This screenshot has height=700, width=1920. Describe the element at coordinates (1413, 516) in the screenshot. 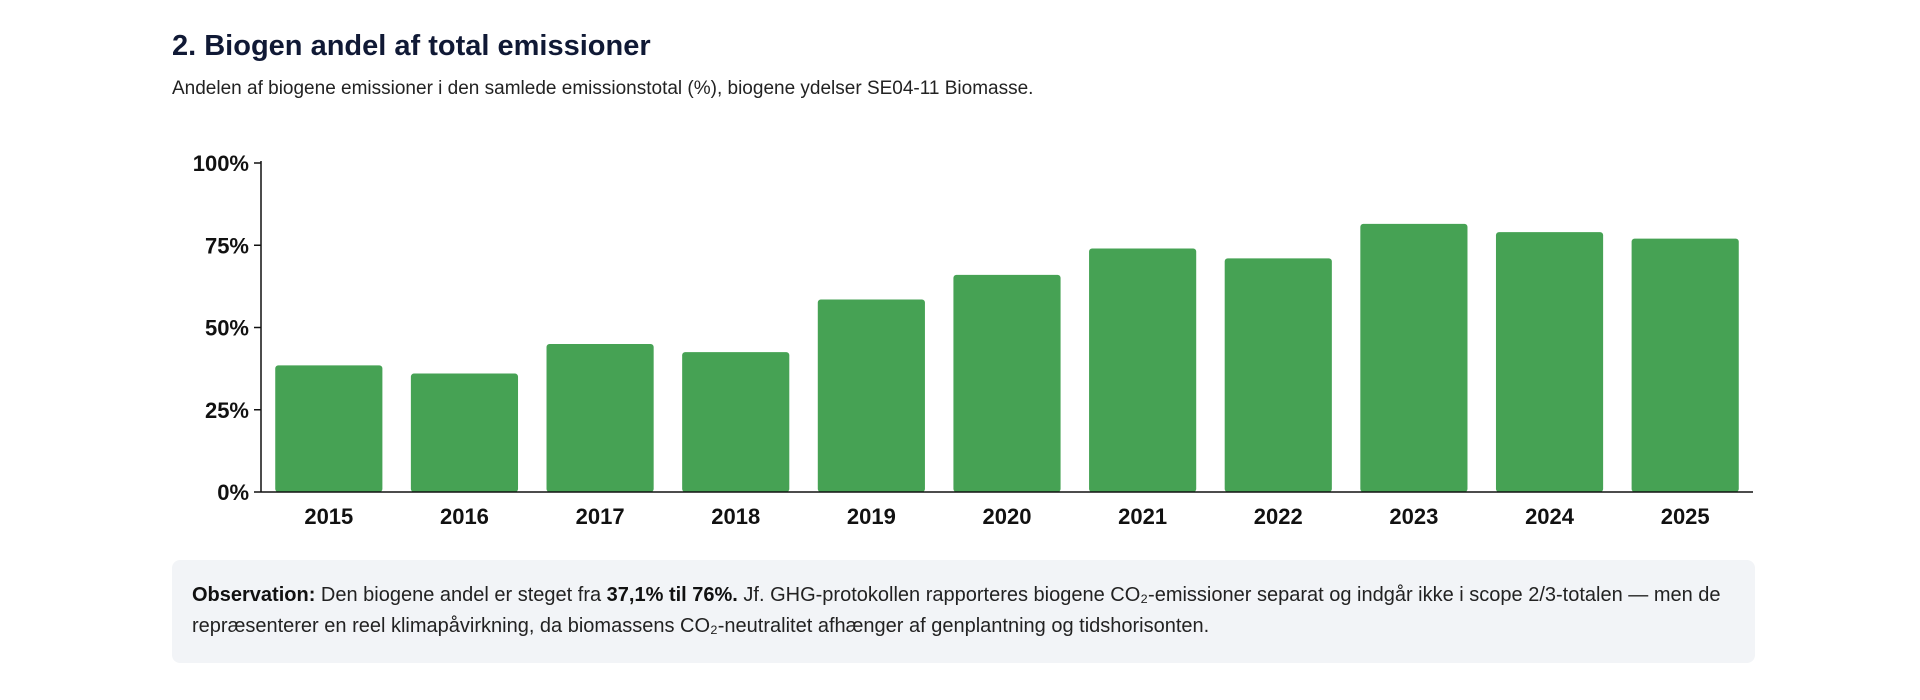

I see `x-tick-label: 2023` at that location.